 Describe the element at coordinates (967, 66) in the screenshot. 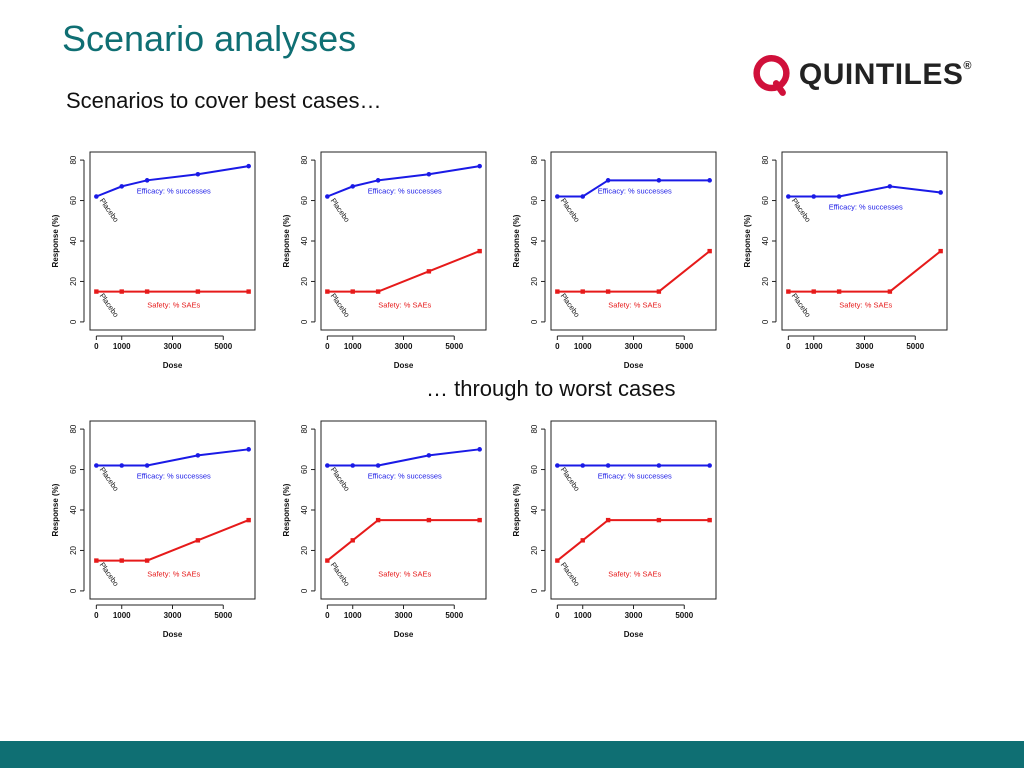

I see `registered-mark: ®` at that location.